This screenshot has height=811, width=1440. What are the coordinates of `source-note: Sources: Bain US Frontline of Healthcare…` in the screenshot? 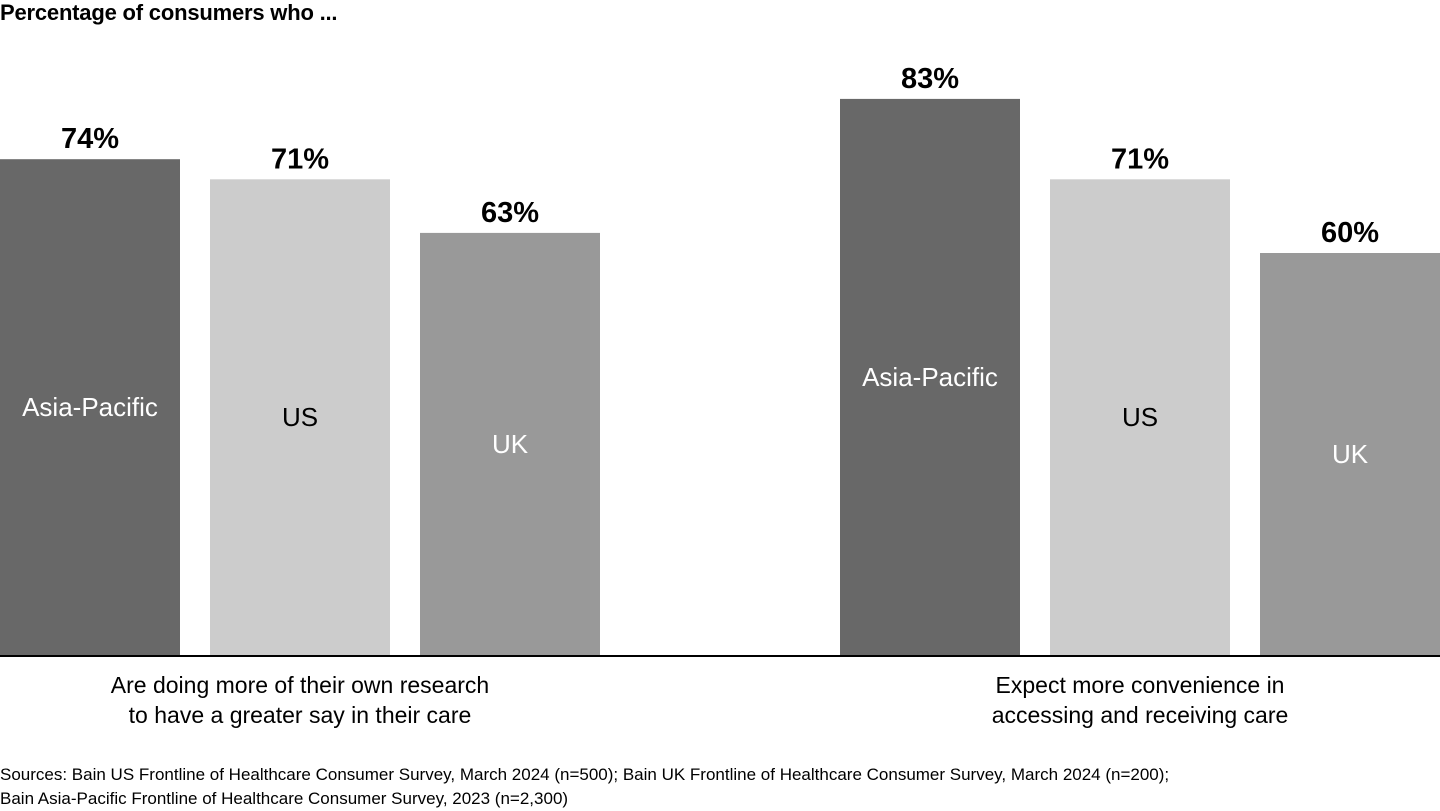 It's located at (720, 787).